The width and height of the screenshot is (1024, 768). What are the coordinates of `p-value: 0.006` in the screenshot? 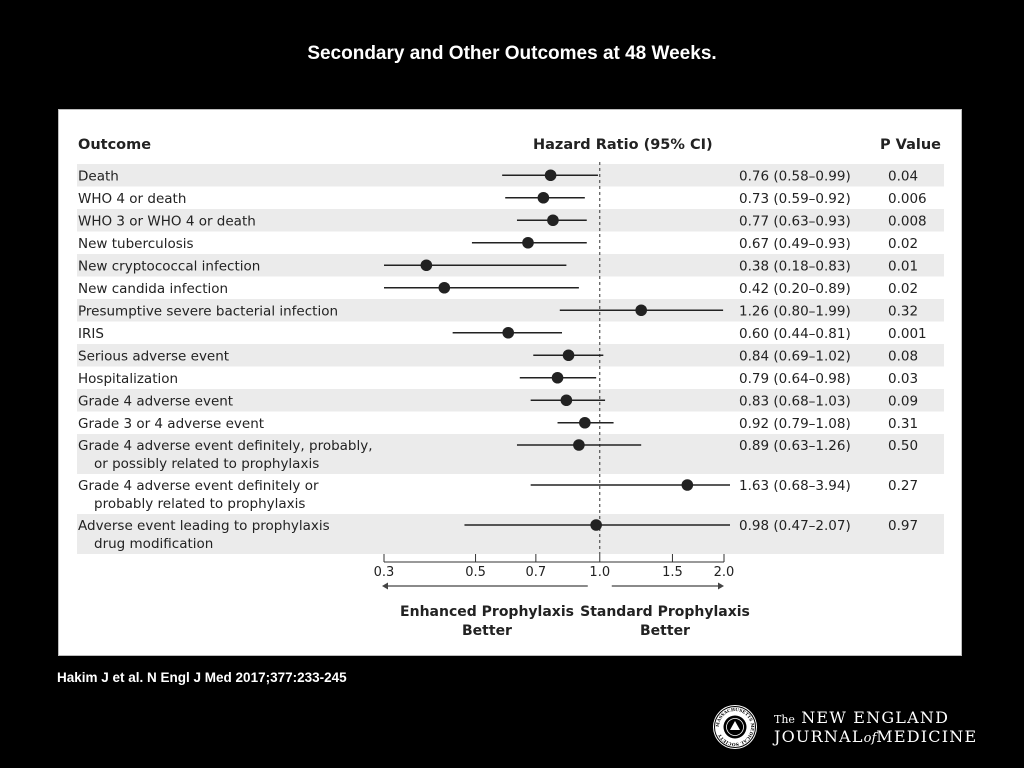 It's located at (907, 199).